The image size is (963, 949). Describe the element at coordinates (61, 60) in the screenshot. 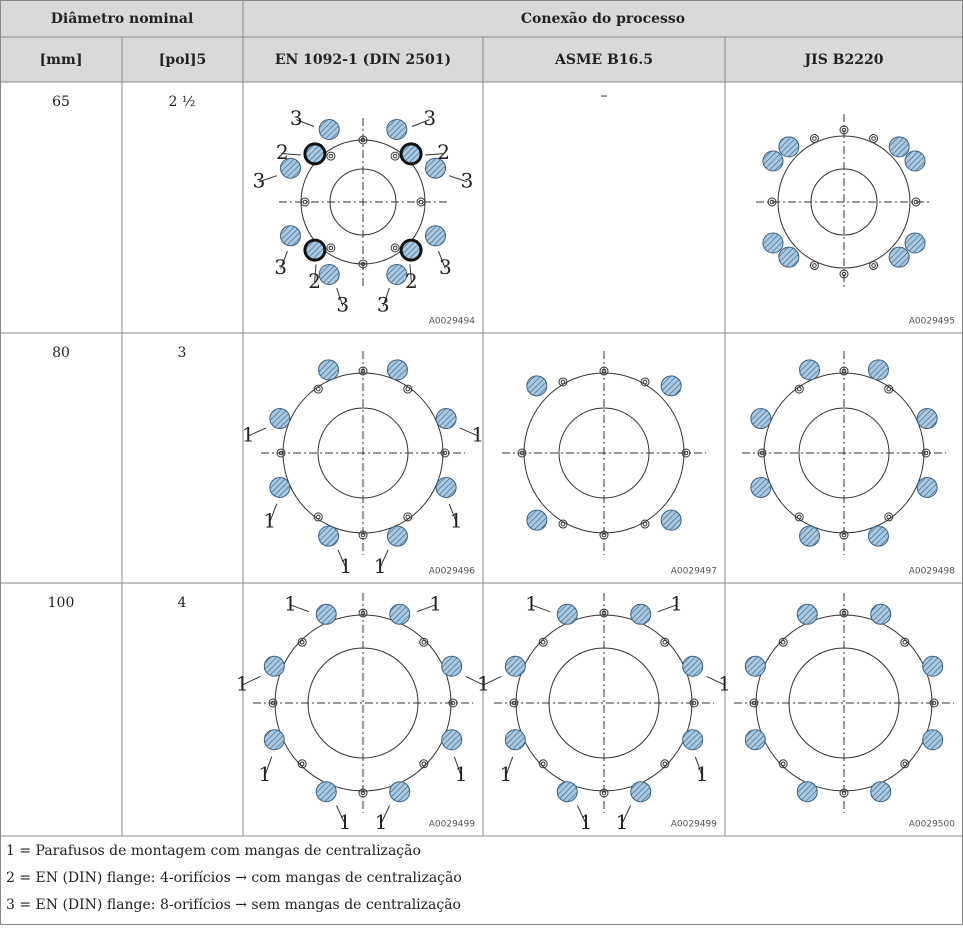

I see `column-header: [mm]` at that location.